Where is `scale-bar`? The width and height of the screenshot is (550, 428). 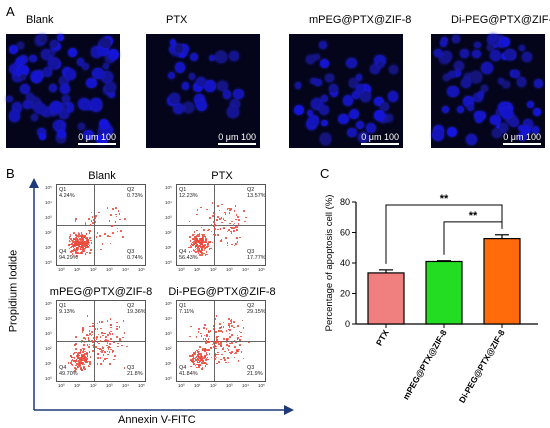 scale-bar is located at coordinates (237, 144).